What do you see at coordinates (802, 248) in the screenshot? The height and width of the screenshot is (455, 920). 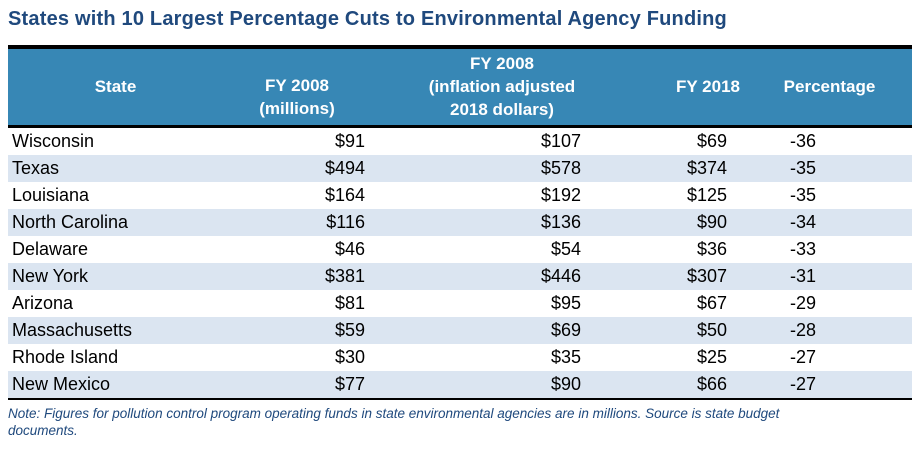 I see `cell-percentage: -33` at bounding box center [802, 248].